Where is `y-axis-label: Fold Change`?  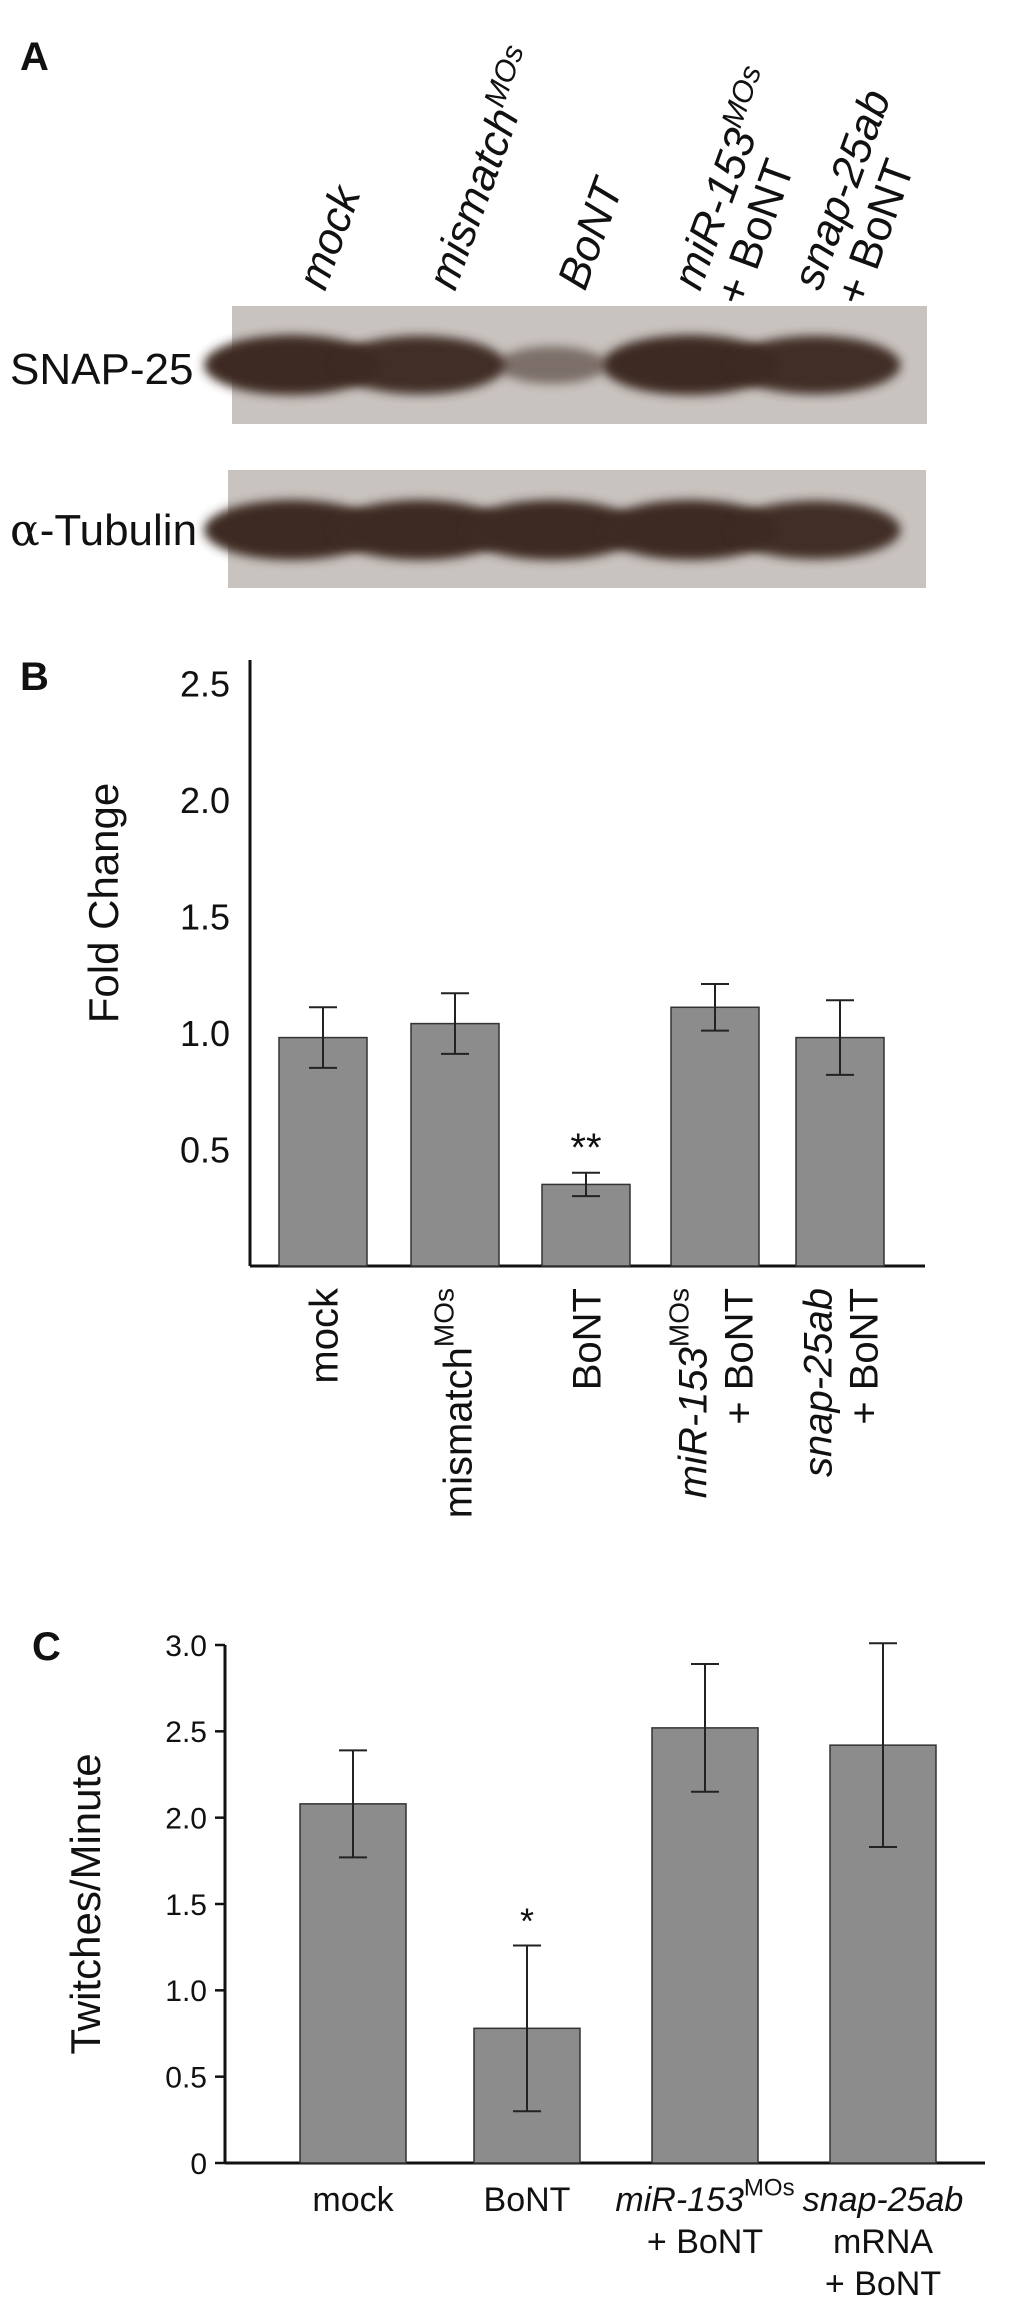
y-axis-label: Fold Change is located at coordinates (103, 903).